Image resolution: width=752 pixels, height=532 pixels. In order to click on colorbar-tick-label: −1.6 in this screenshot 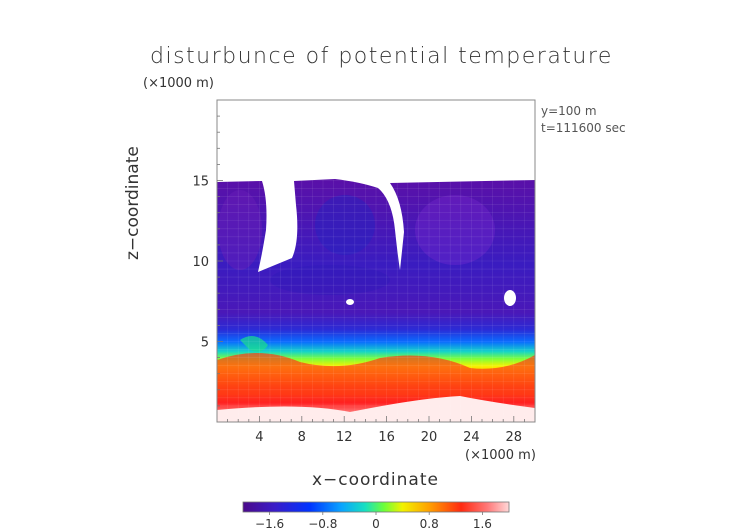, I will do `click(269, 524)`.